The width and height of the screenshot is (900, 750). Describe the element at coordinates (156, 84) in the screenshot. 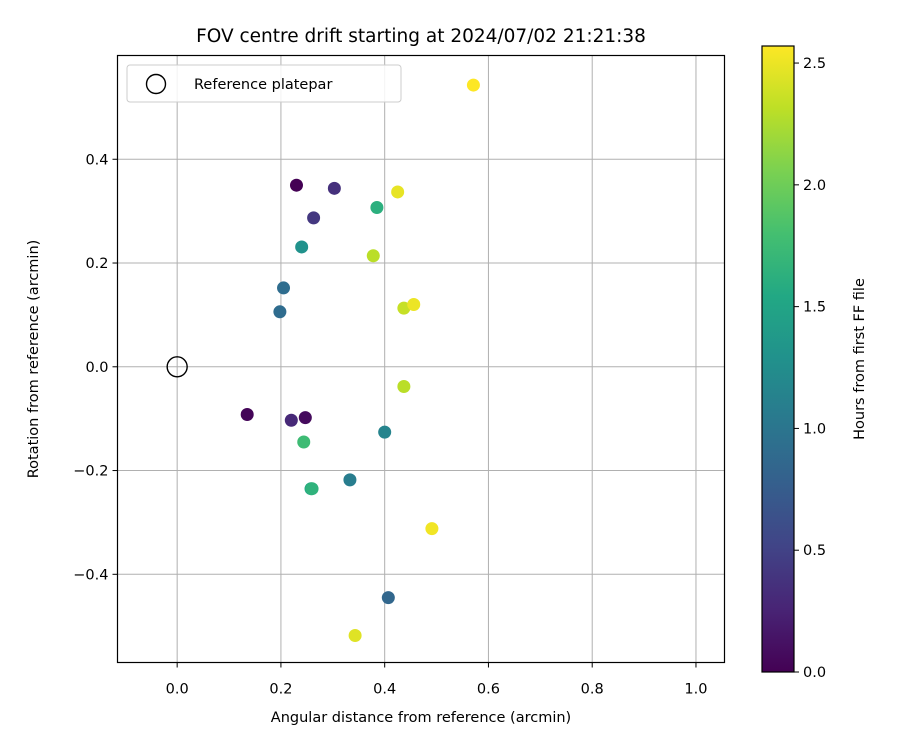

I see `legend-reference-marker` at that location.